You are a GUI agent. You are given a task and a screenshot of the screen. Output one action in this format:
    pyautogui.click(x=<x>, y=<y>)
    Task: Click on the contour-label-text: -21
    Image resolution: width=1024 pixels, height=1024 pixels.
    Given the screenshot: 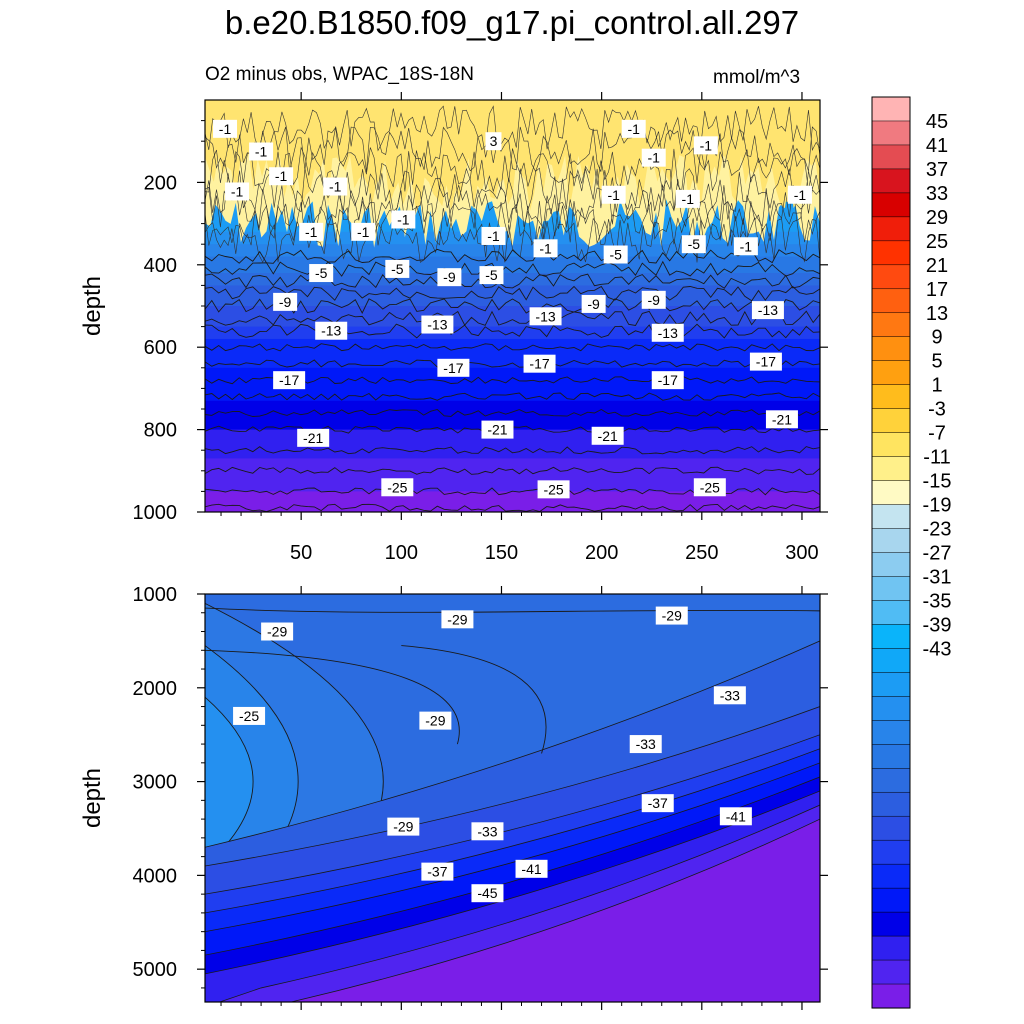 What is the action you would take?
    pyautogui.click(x=608, y=436)
    